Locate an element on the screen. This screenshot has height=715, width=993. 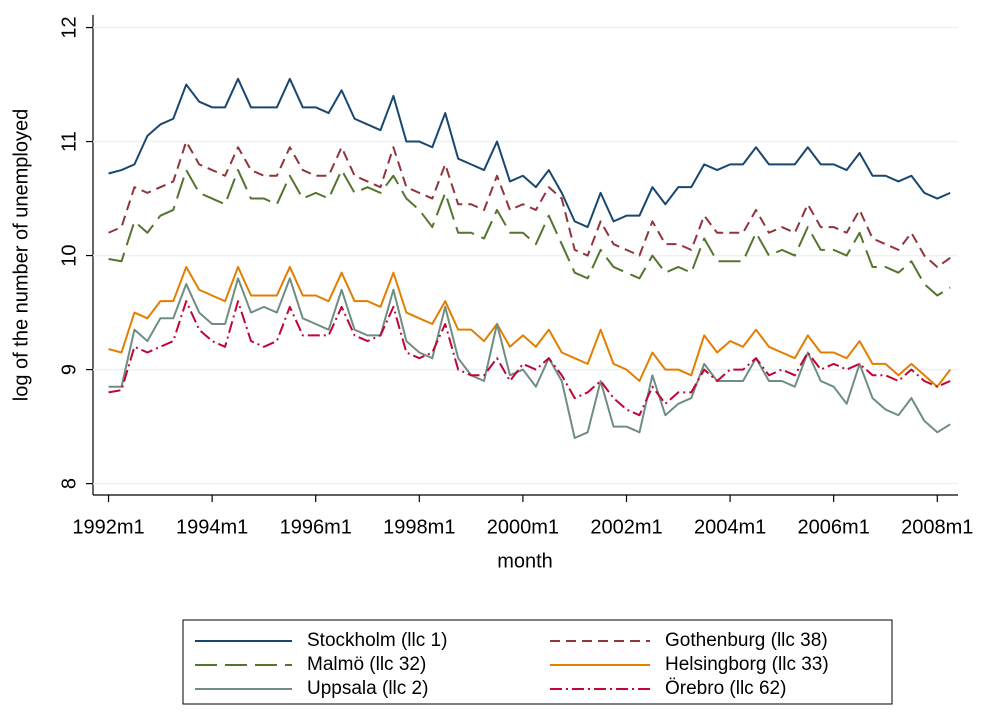
x-tick-label: 2008m1 is located at coordinates (937, 527).